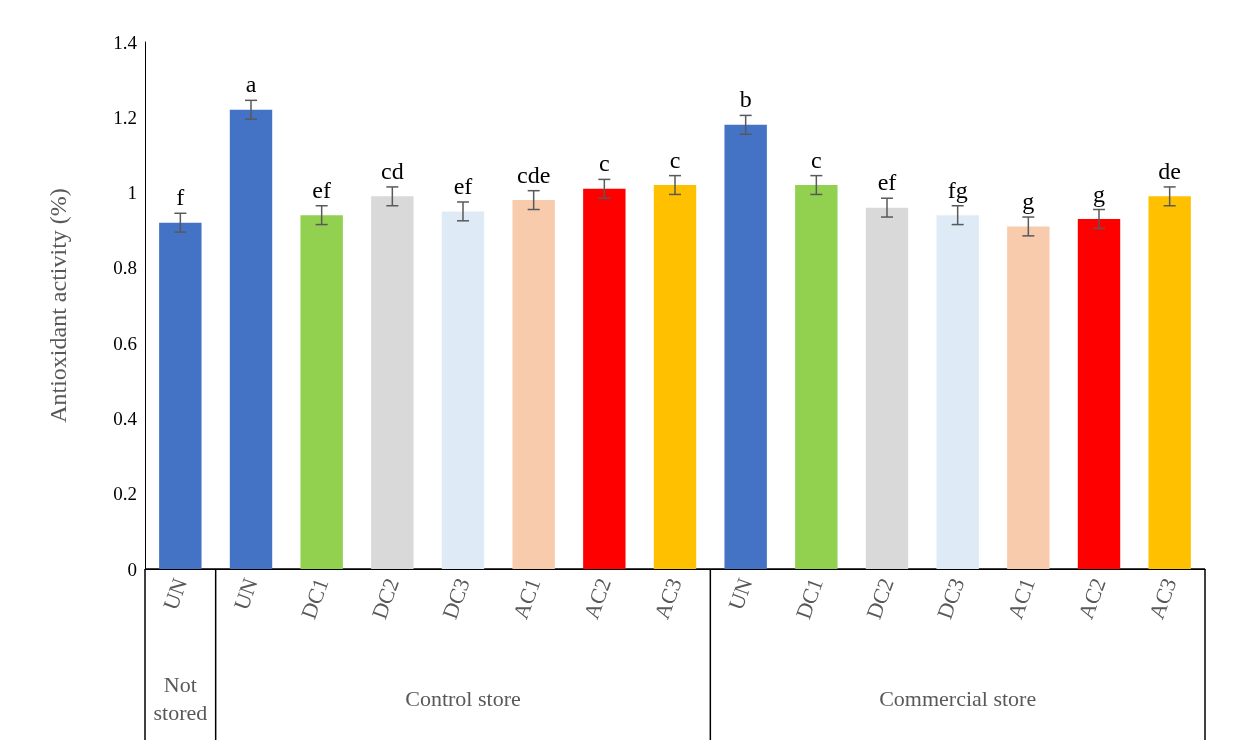  I want to click on data-label: a, so click(251, 84).